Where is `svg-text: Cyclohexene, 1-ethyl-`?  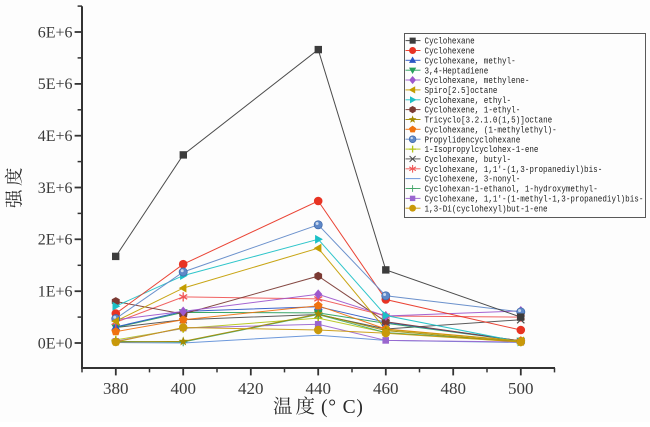
svg-text: Cyclohexene, 1-ethyl- is located at coordinates (473, 111).